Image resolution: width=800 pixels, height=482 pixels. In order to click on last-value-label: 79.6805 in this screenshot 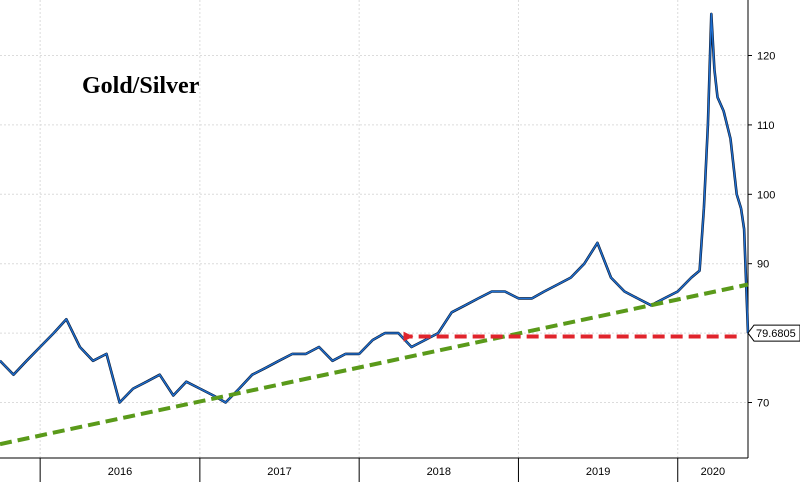, I will do `click(776, 334)`.